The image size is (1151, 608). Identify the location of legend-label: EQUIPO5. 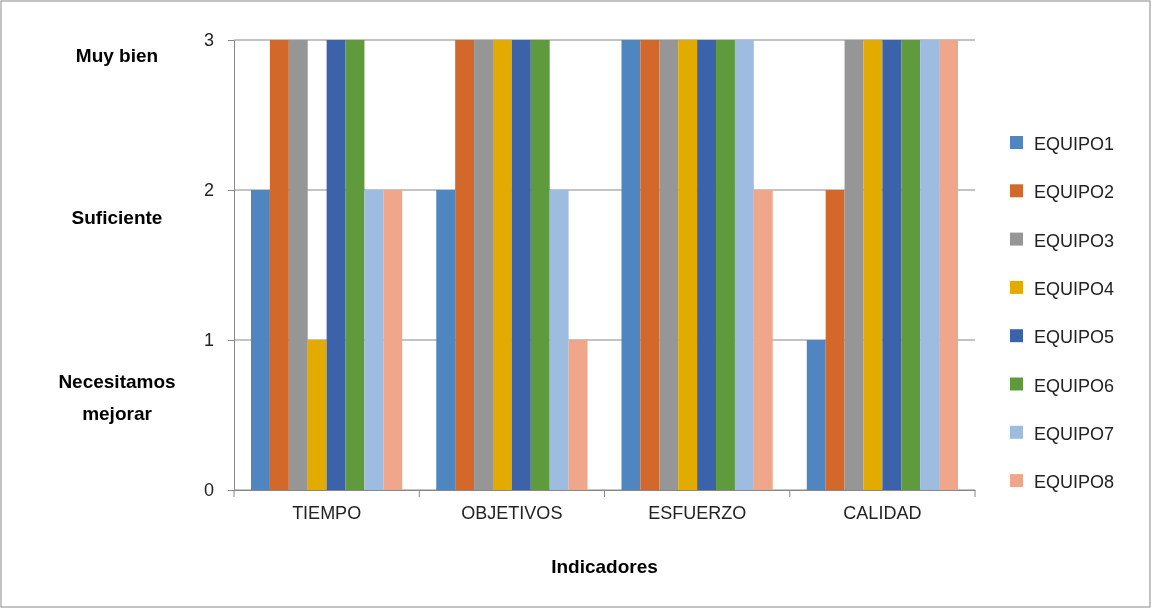
(1074, 337).